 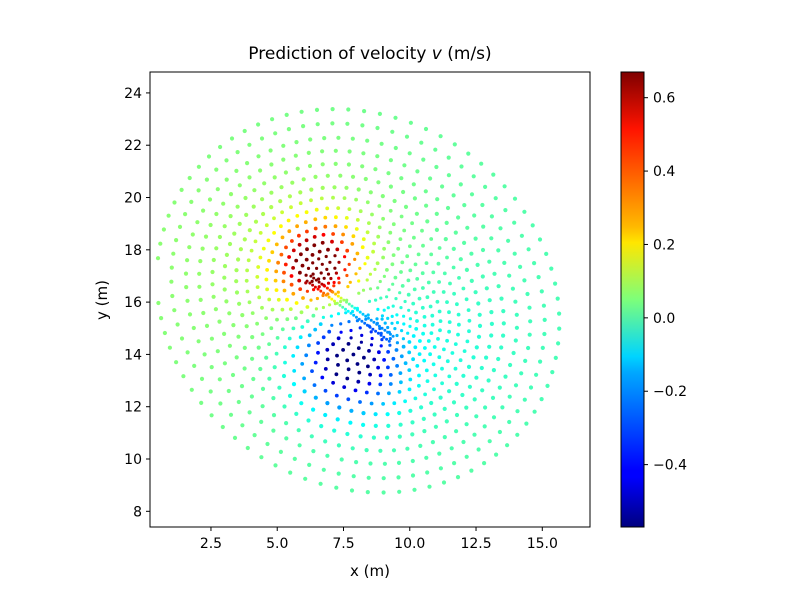 What do you see at coordinates (409, 544) in the screenshot?
I see `x-tick-label: 10.0` at bounding box center [409, 544].